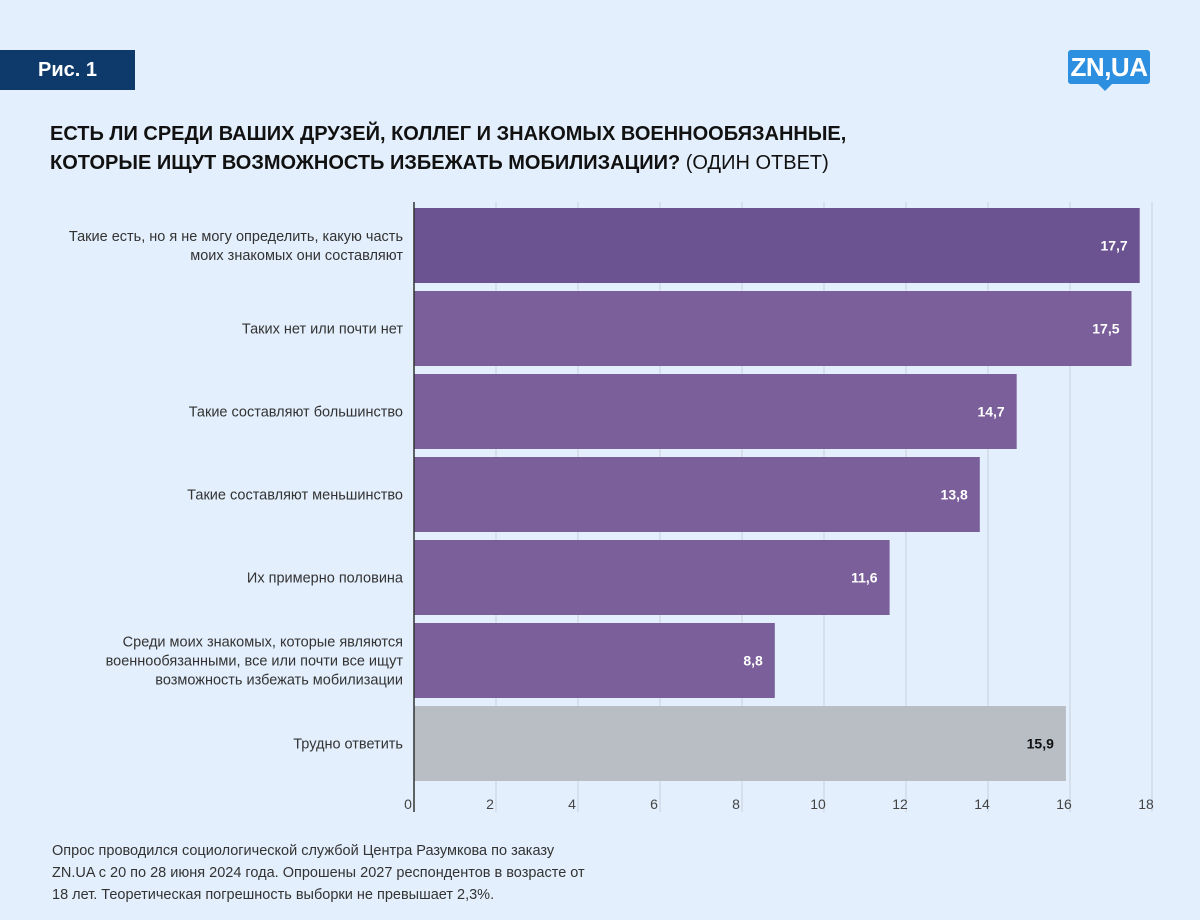 This screenshot has width=1200, height=920. I want to click on figure-label-text: Рис. 1, so click(67, 69).